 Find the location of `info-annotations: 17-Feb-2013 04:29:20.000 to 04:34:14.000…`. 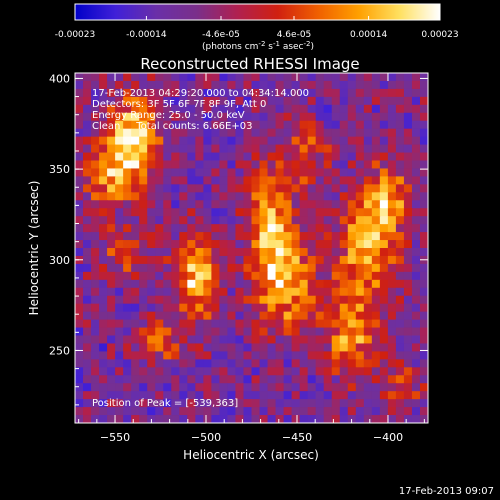

info-annotations: 17-Feb-2013 04:29:20.000 to 04:34:14.000… is located at coordinates (200, 110).